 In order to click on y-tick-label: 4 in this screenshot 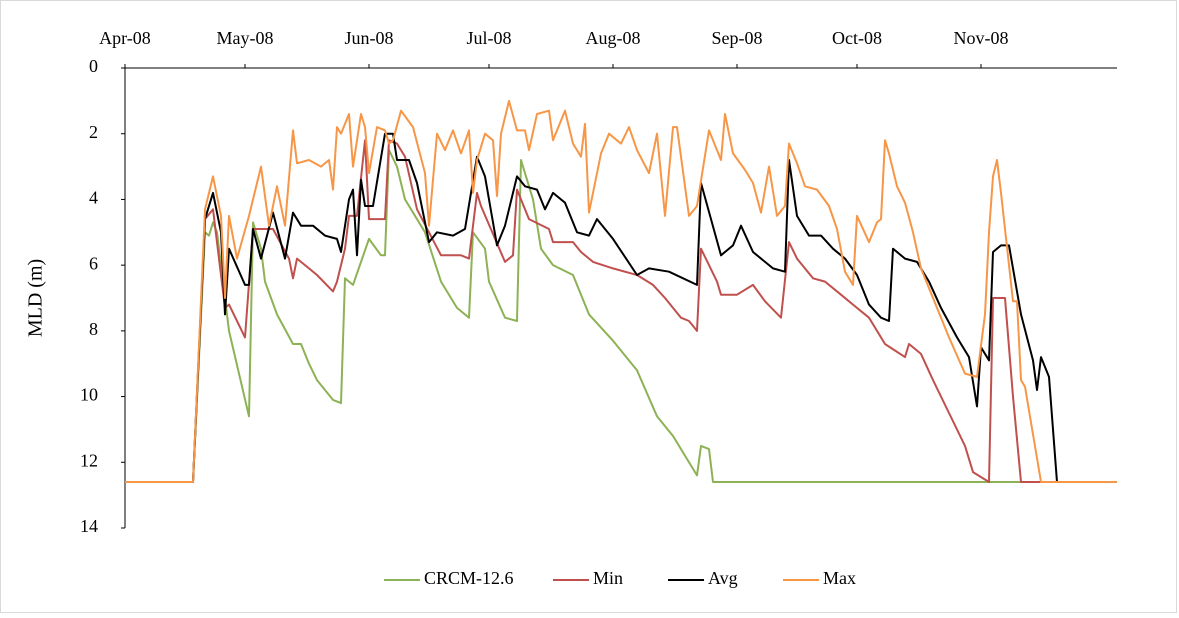, I will do `click(93, 198)`.